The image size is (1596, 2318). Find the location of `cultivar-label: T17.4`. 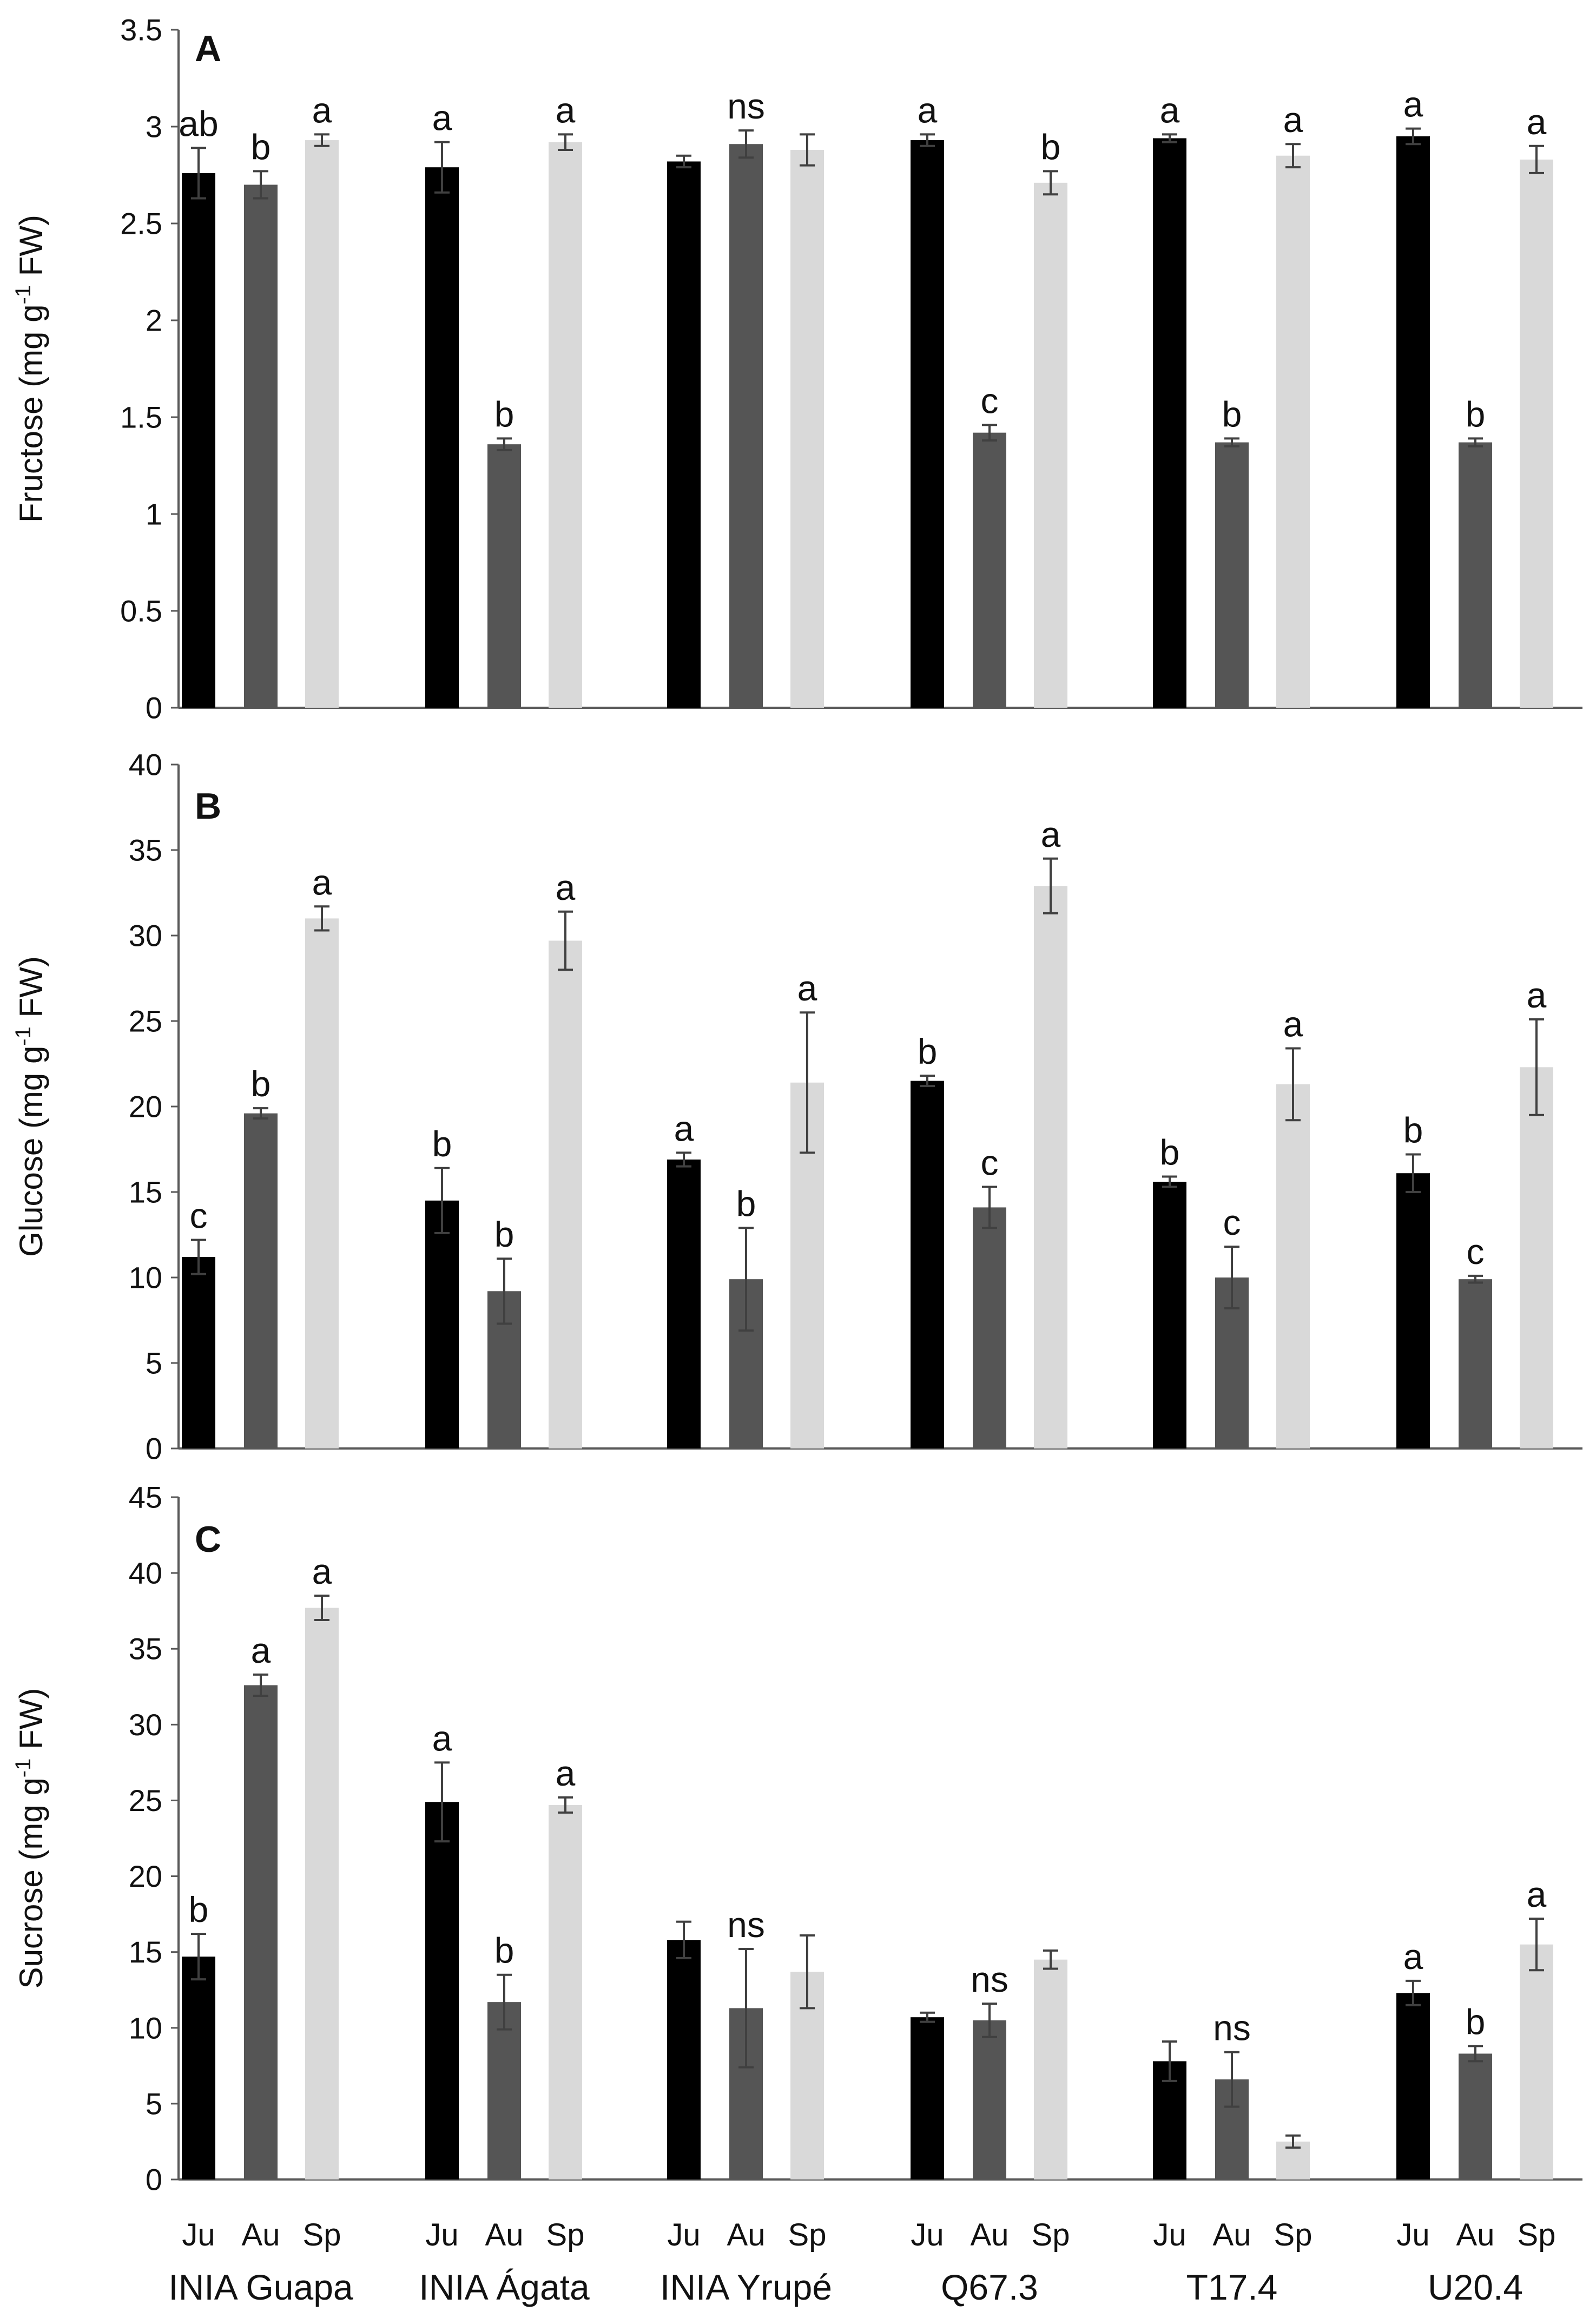

cultivar-label: T17.4 is located at coordinates (1232, 2287).